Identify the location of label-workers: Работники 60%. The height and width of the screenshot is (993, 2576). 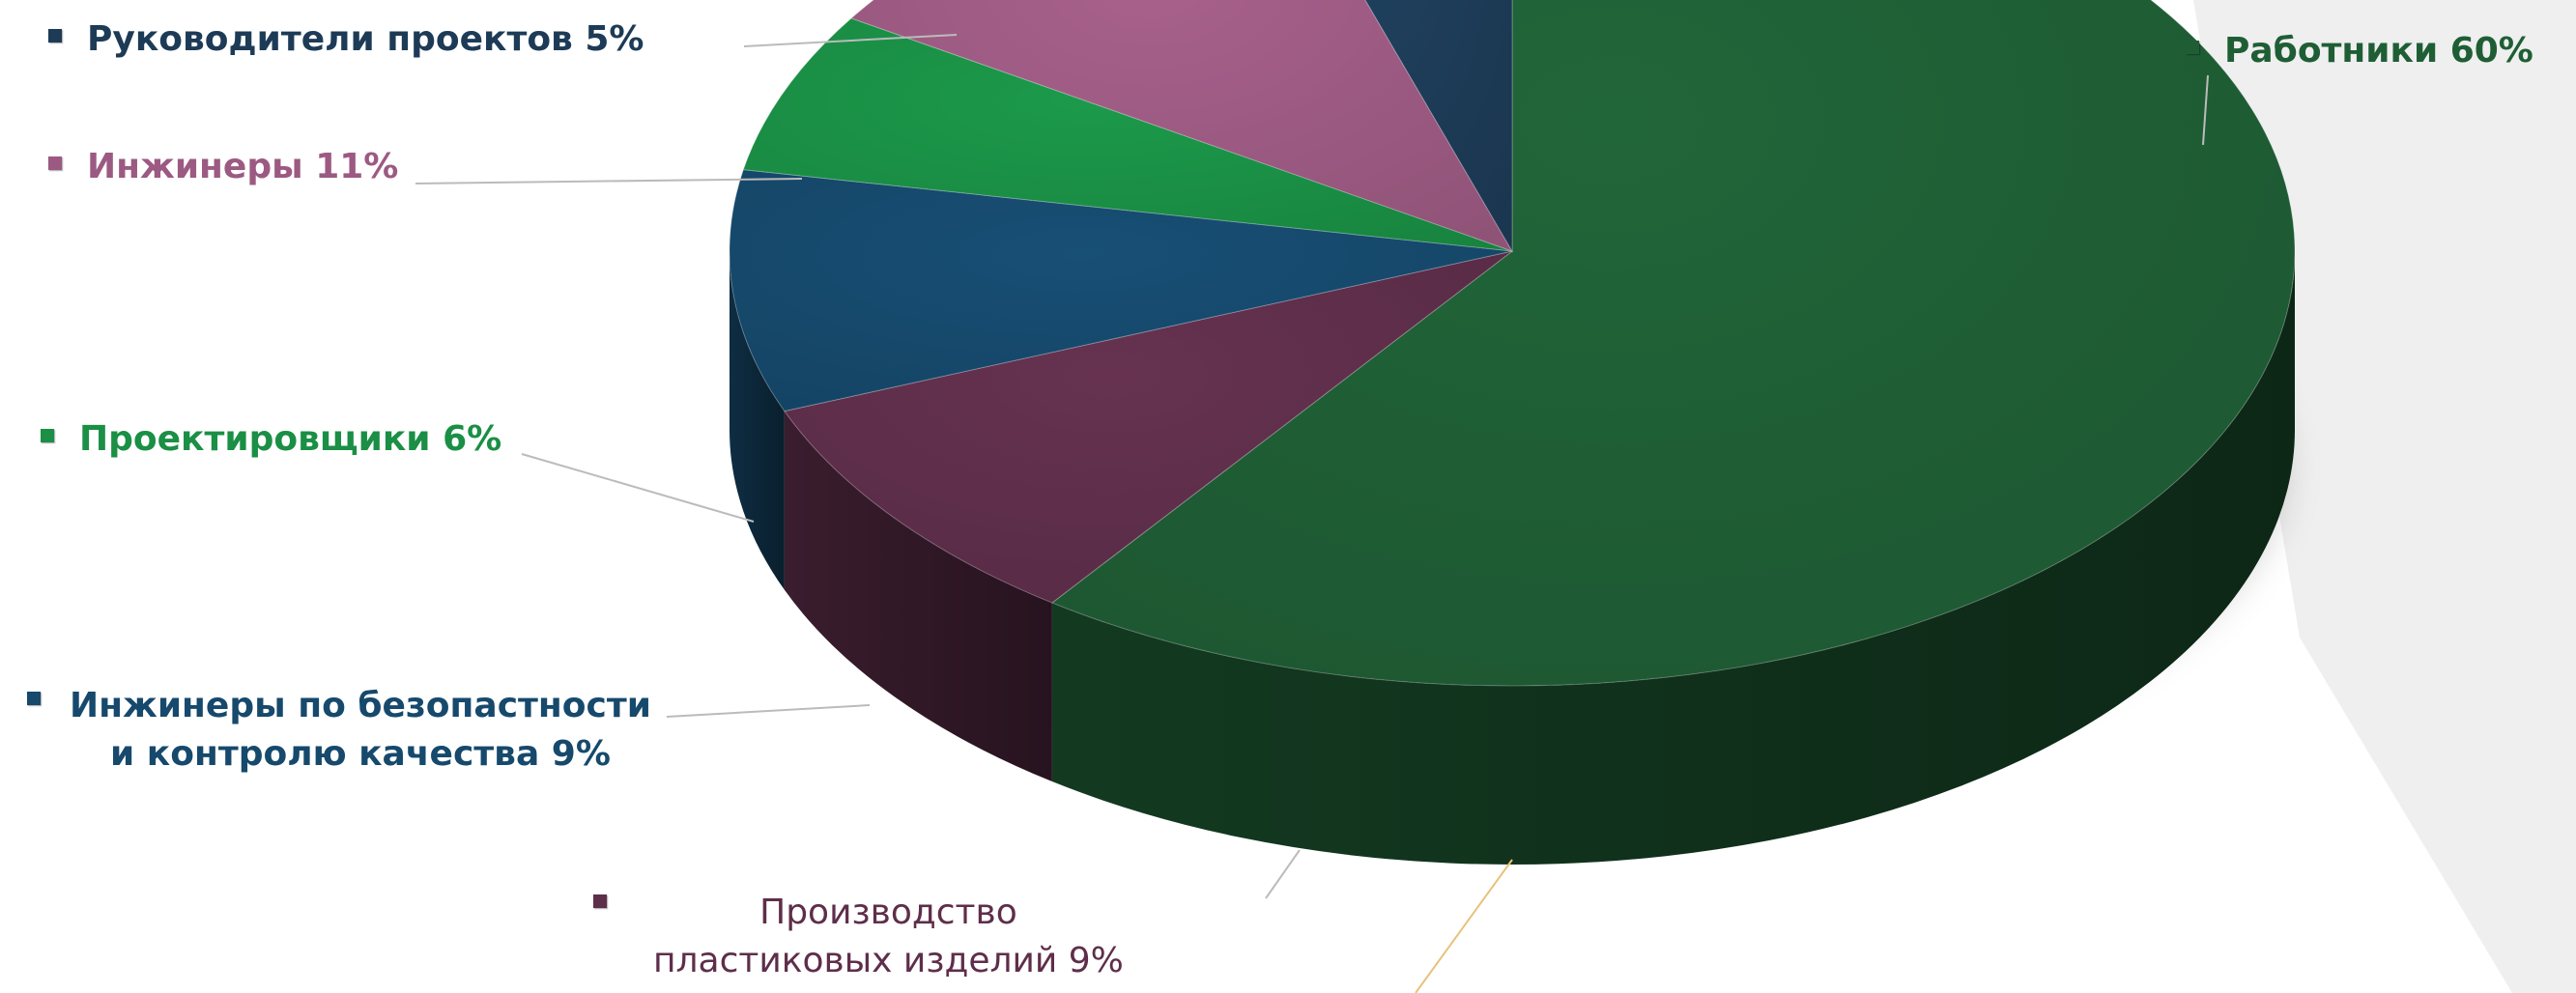
(2360, 51).